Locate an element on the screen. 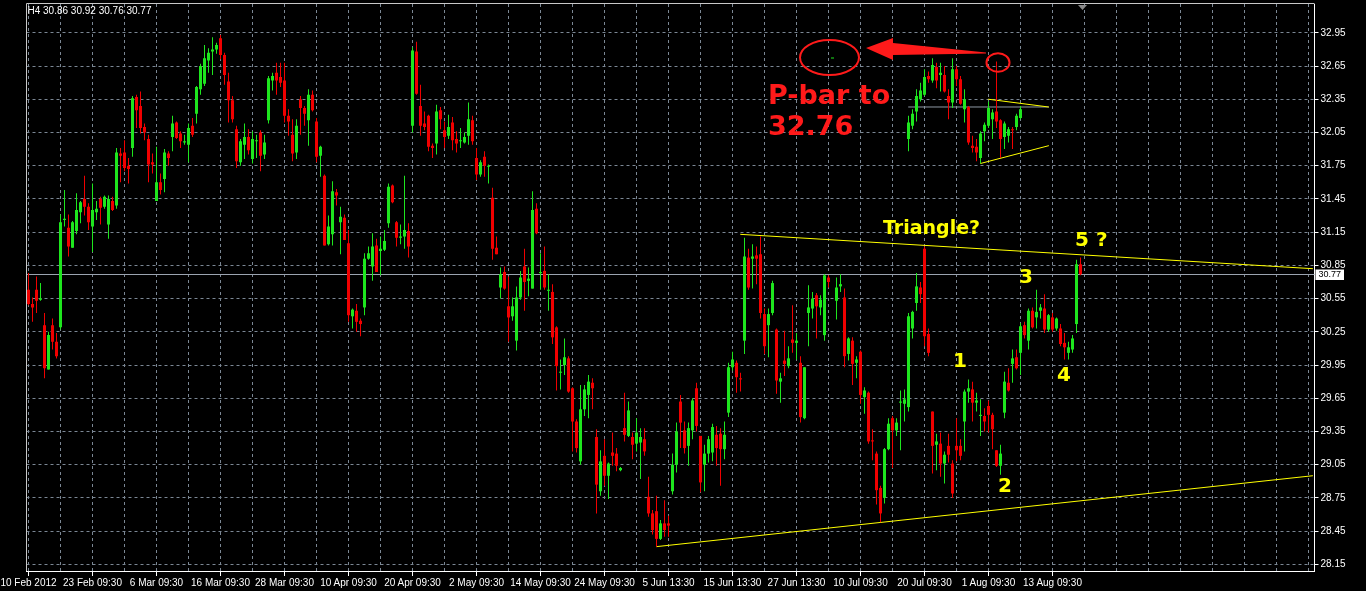  y-tick-label: 29.65 is located at coordinates (1333, 397).